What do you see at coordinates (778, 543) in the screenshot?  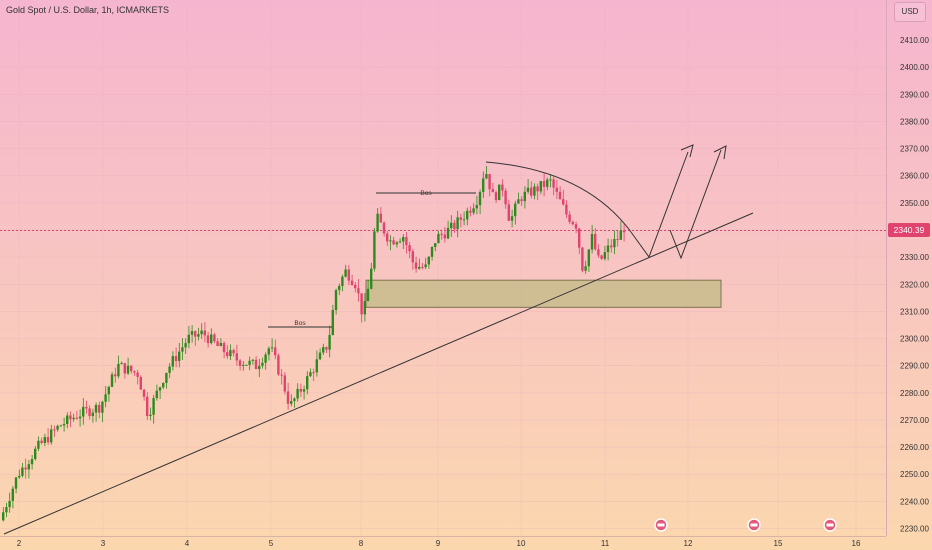 I see `x-tick-label: 15` at bounding box center [778, 543].